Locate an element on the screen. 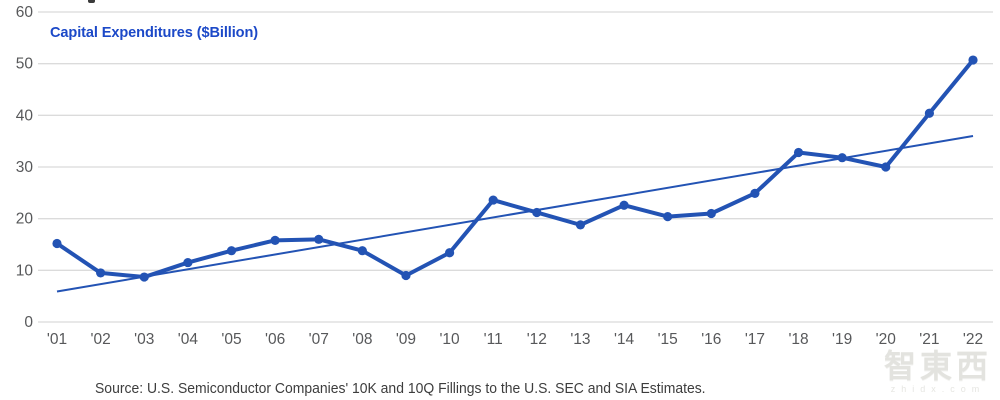  y-tick-label-60: 60 is located at coordinates (25, 12).